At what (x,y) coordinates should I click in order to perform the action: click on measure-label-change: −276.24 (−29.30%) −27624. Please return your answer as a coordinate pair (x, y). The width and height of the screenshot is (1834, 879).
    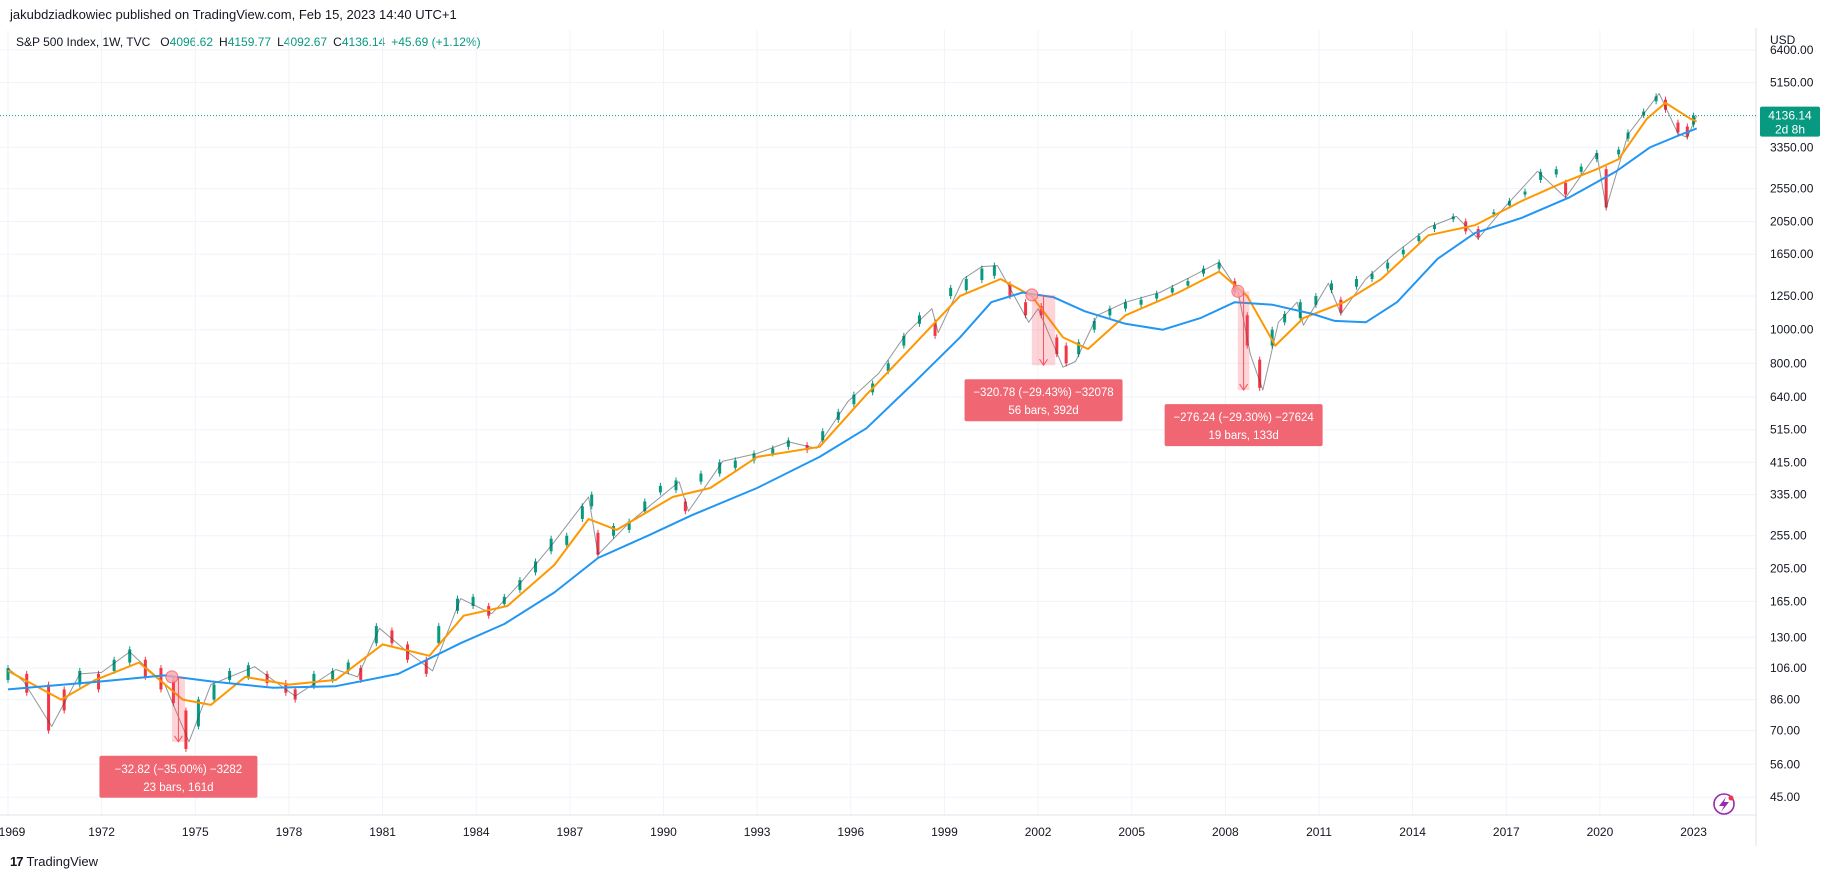
    Looking at the image, I should click on (1243, 418).